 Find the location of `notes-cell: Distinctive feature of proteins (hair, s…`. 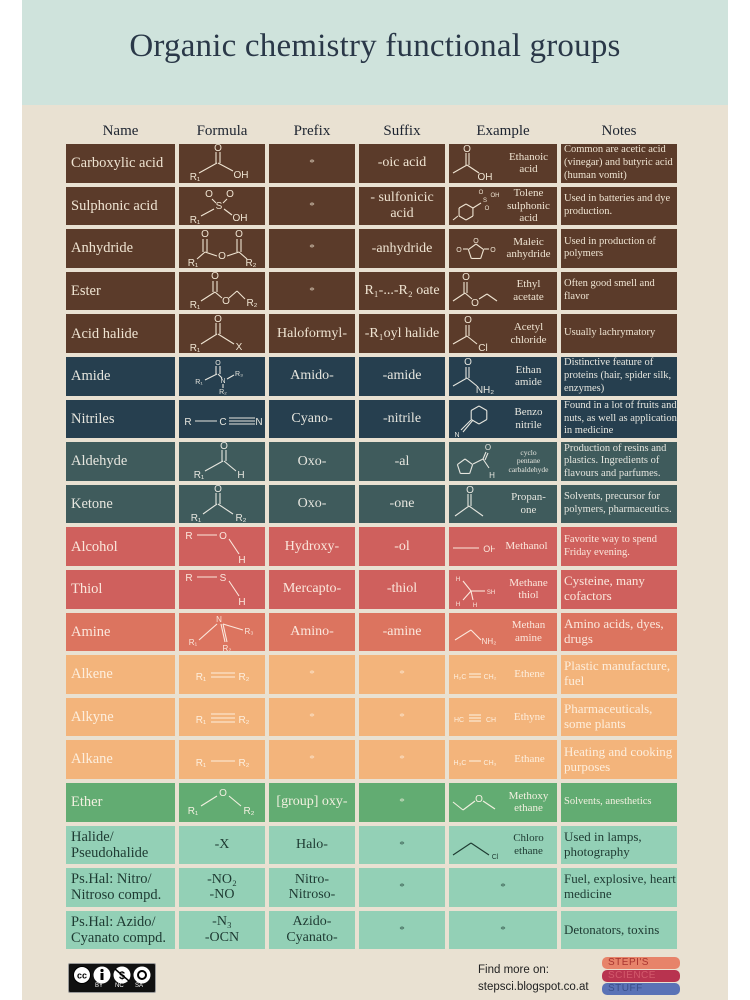

notes-cell: Distinctive feature of proteins (hair, s… is located at coordinates (619, 376).